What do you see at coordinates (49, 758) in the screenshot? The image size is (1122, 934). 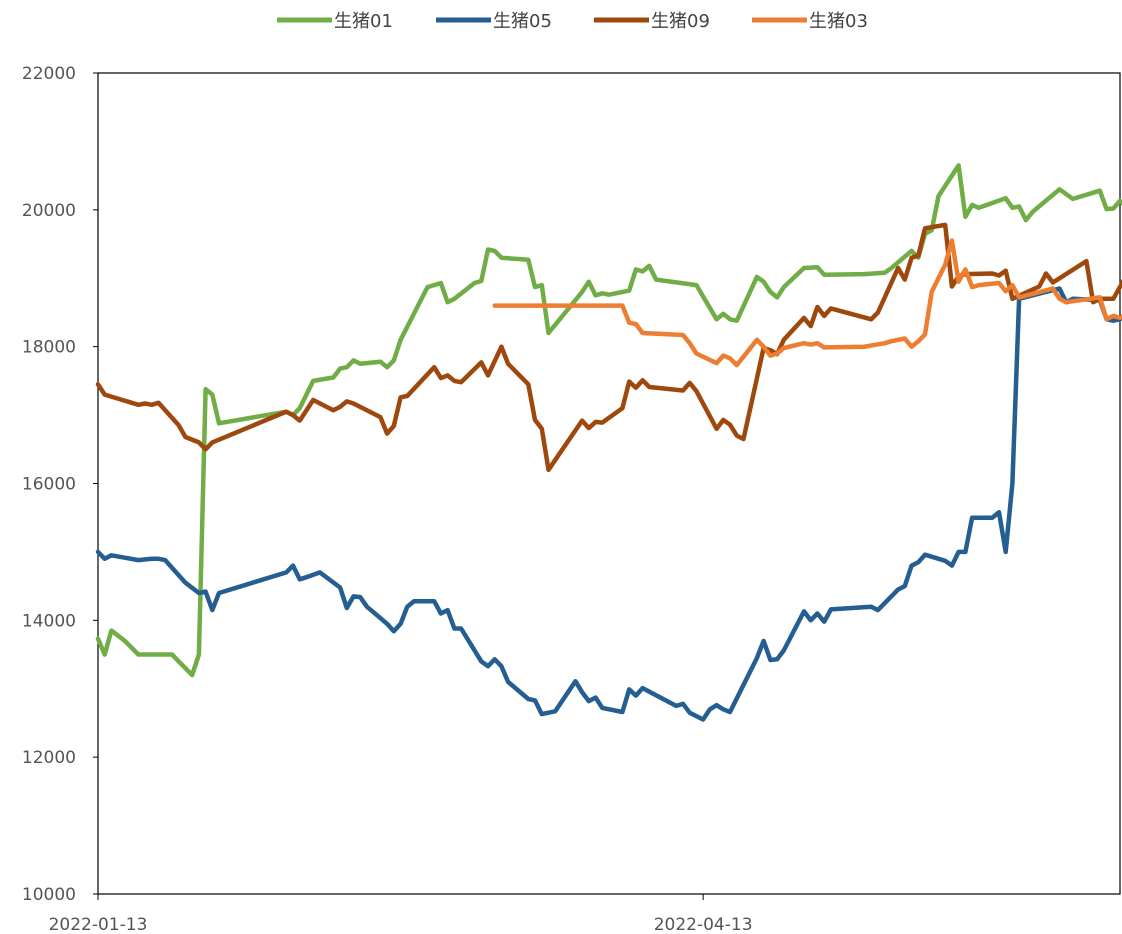 I see `y-tick-label: 12000` at bounding box center [49, 758].